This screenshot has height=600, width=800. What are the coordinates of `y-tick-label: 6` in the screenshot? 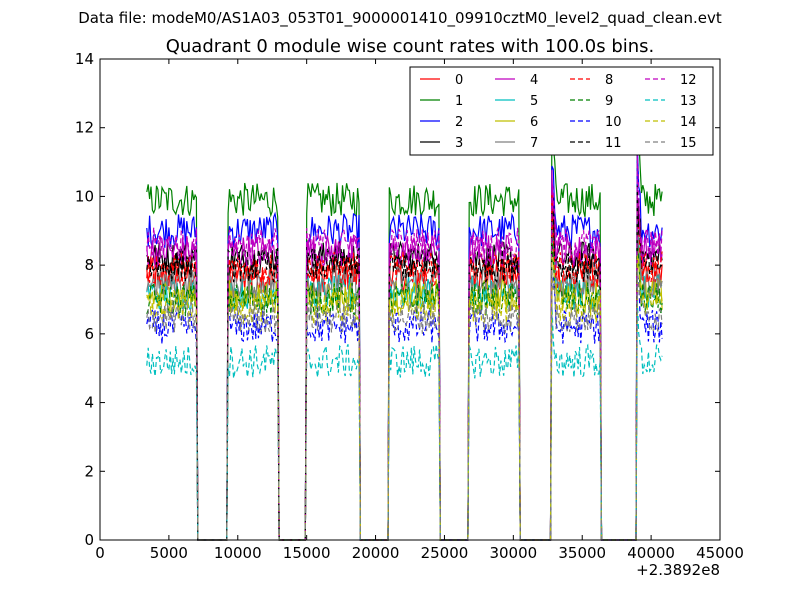 It's located at (89, 334).